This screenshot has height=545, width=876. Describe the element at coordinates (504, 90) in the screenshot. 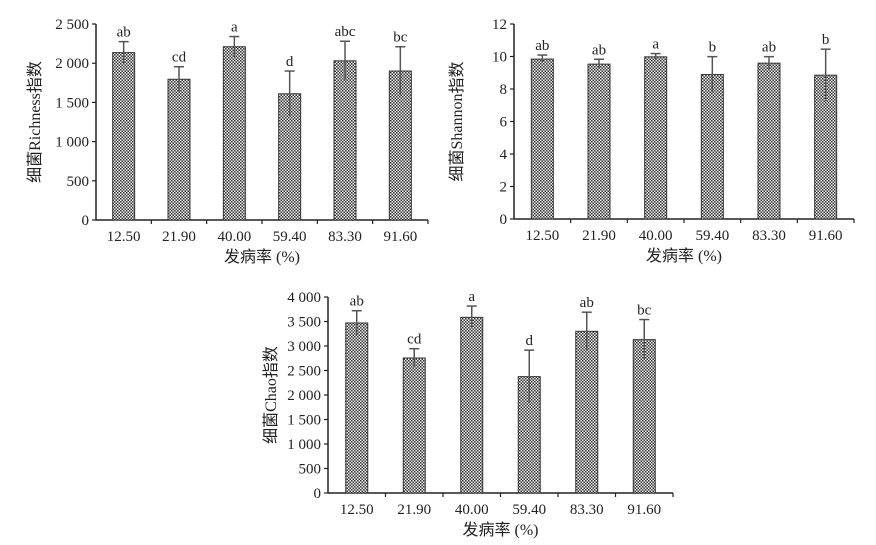

I see `y-tick-label: 8` at that location.